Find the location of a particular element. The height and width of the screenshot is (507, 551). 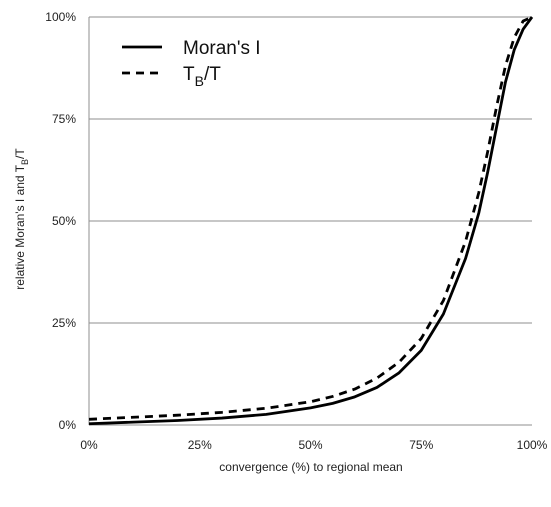

x-tick-label: 50% is located at coordinates (310, 445).